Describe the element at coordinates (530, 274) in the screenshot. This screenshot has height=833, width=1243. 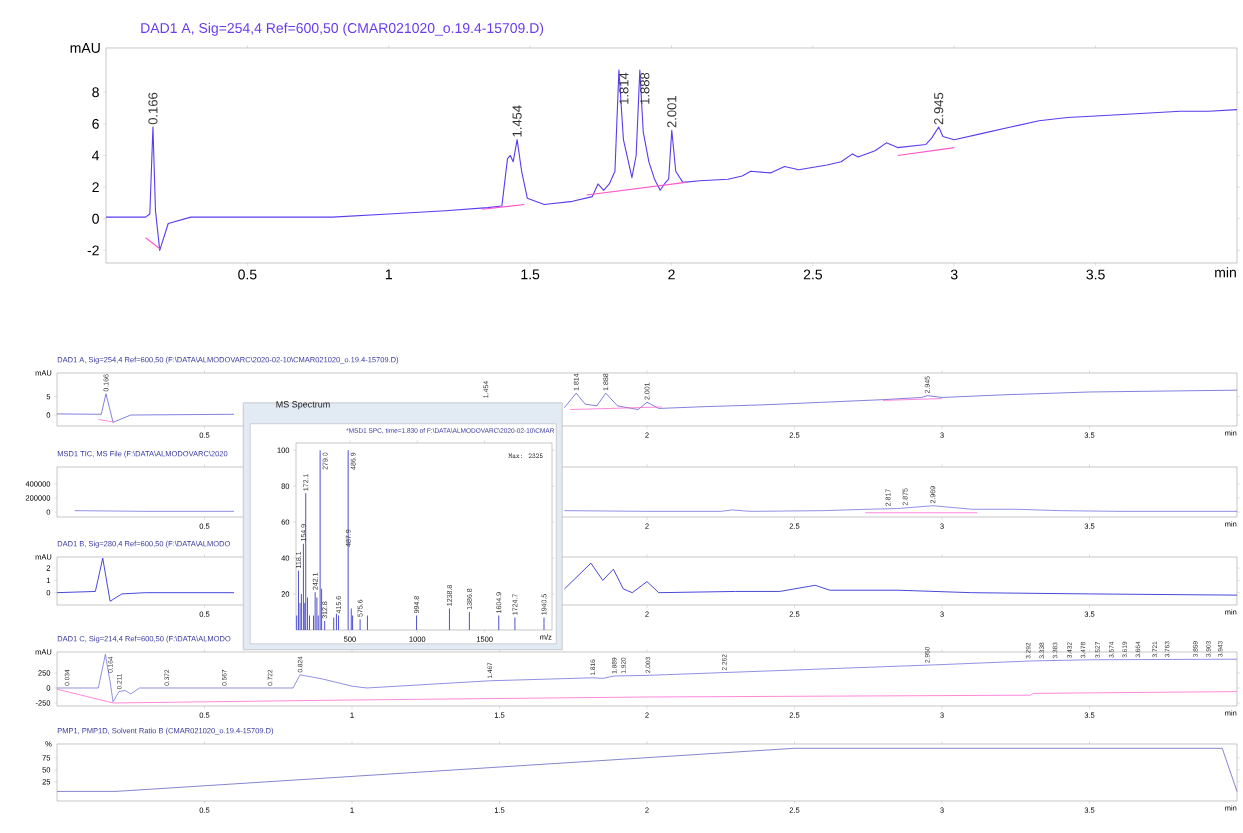
I see `x-tick-label: 1.5` at that location.